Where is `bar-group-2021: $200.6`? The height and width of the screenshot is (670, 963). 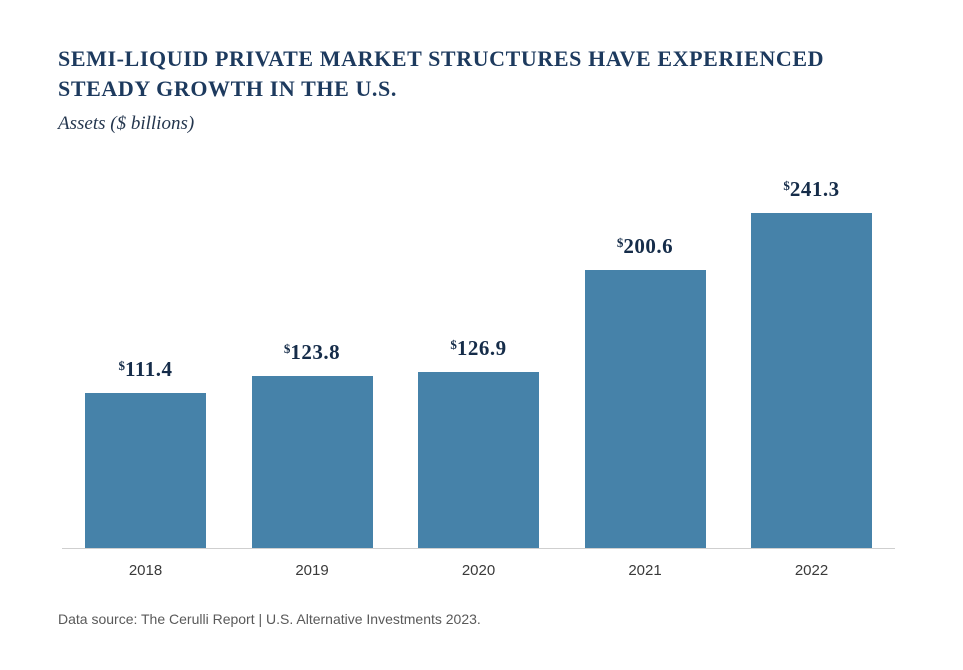
bar-group-2021: $200.6 is located at coordinates (645, 389).